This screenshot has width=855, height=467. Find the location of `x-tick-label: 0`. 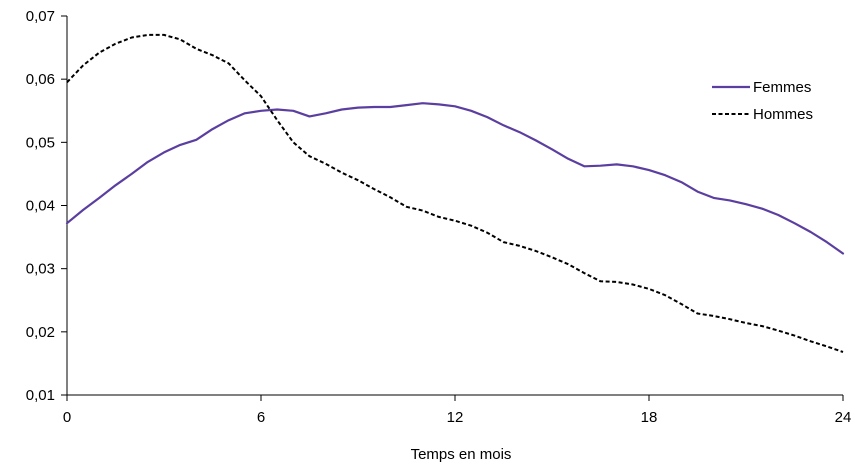

x-tick-label: 0 is located at coordinates (67, 417).